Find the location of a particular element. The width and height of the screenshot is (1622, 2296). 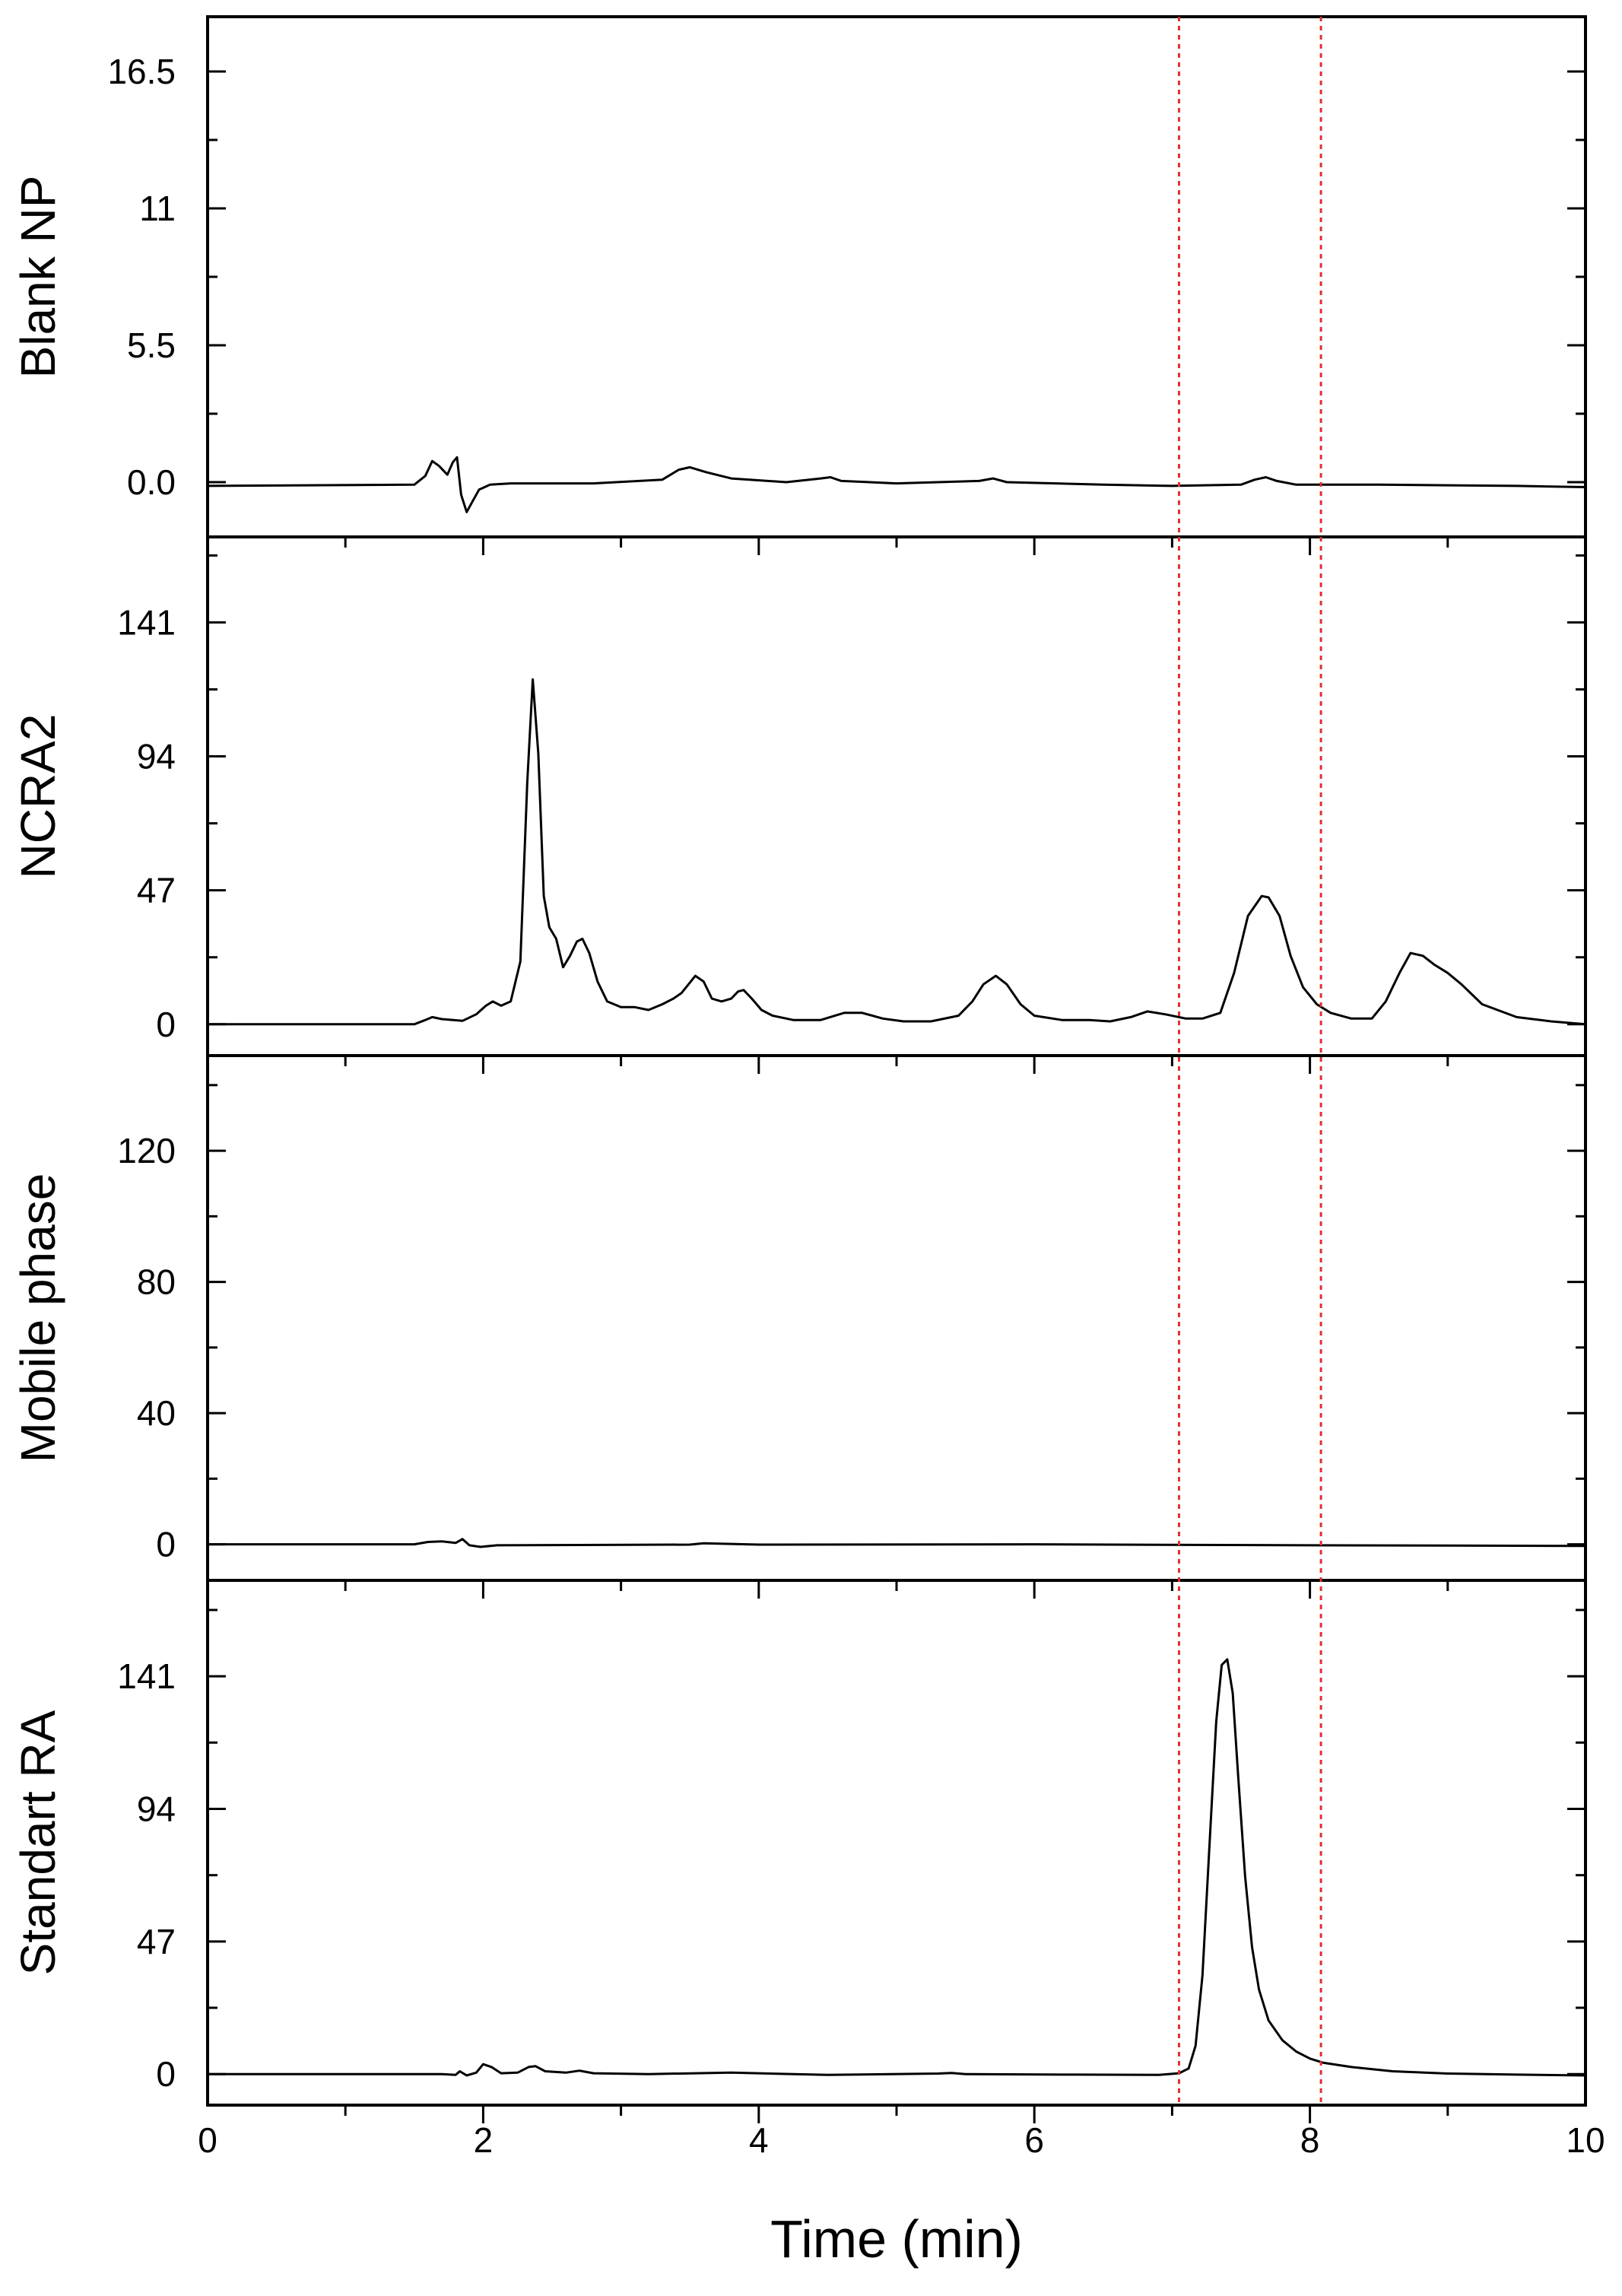

x-axis-label: Time (min) is located at coordinates (896, 2239).